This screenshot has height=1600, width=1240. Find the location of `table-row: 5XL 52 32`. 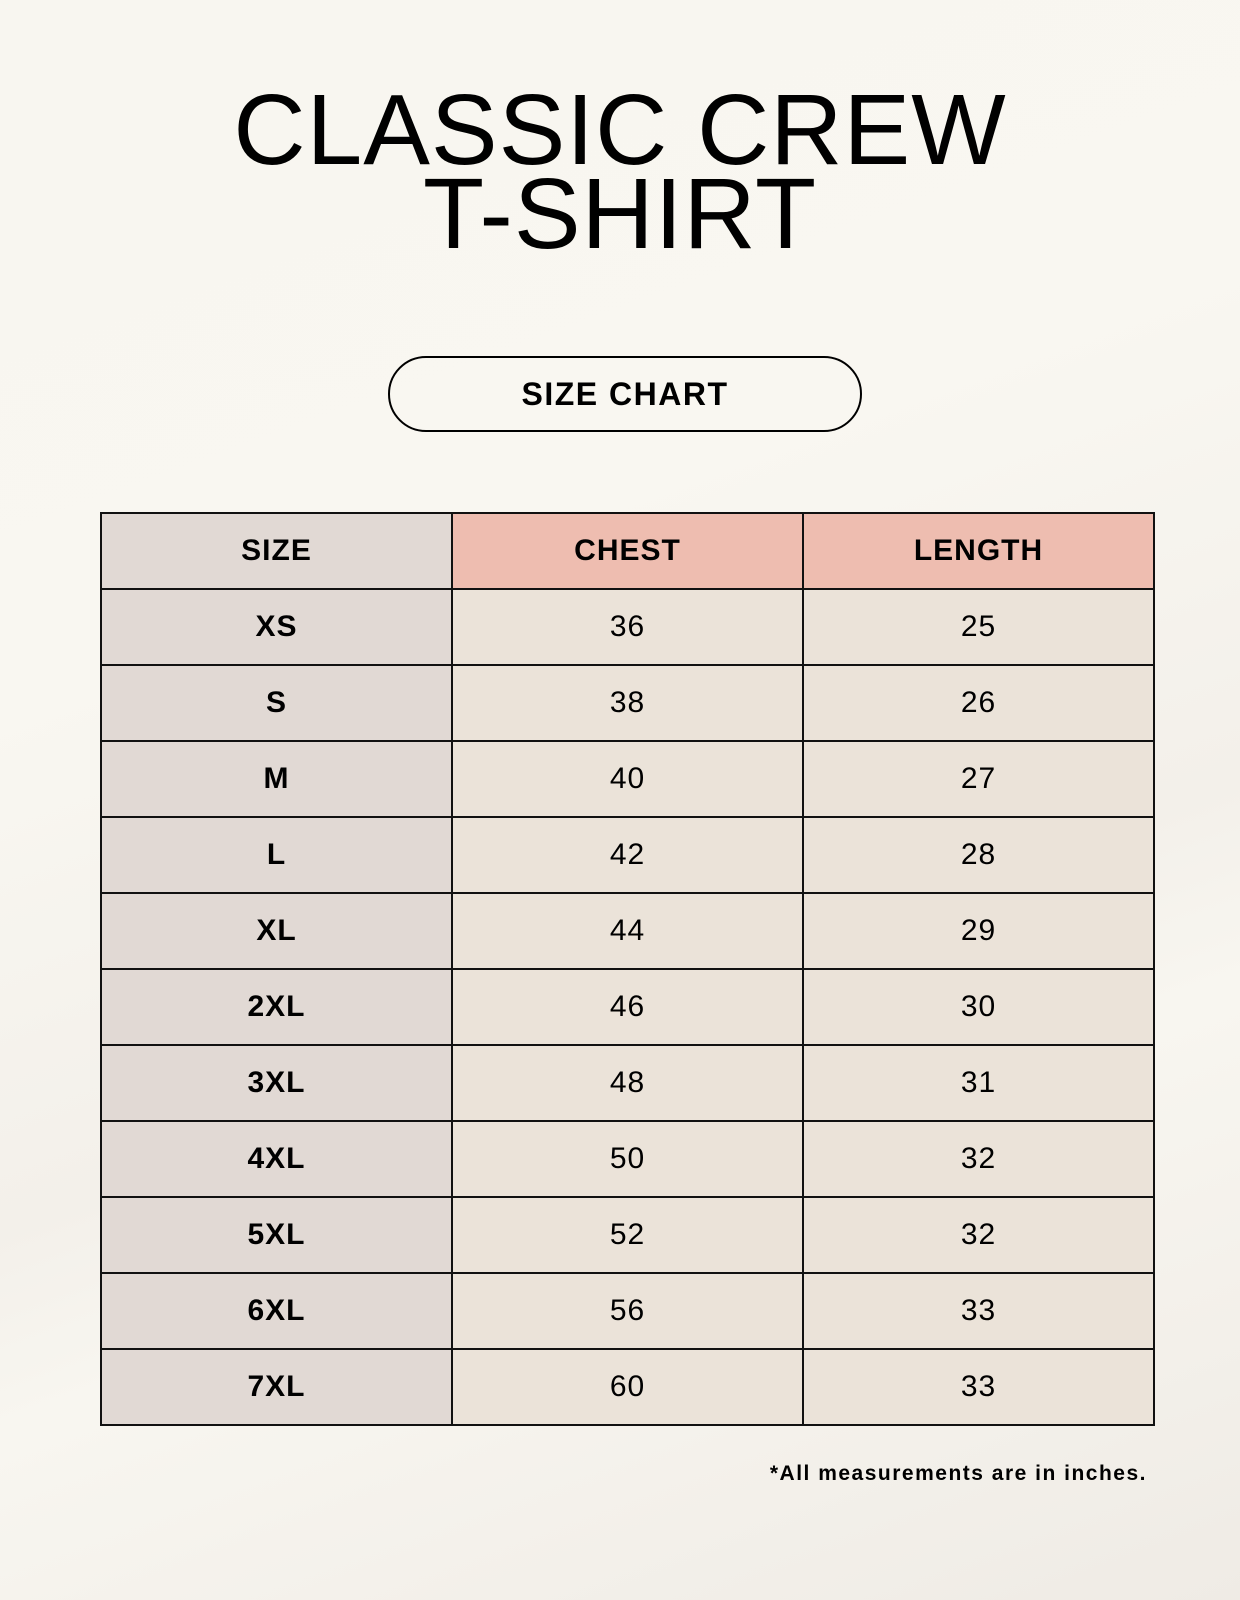

table-row: 5XL 52 32 is located at coordinates (627, 1235).